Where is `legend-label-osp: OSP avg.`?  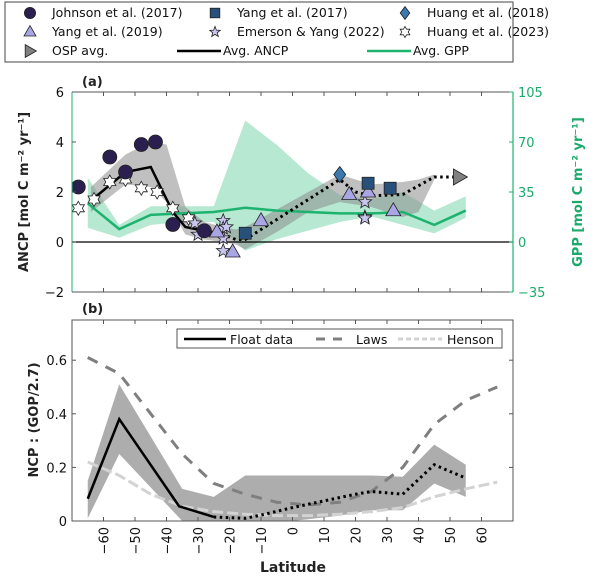 legend-label-osp: OSP avg. is located at coordinates (80, 50).